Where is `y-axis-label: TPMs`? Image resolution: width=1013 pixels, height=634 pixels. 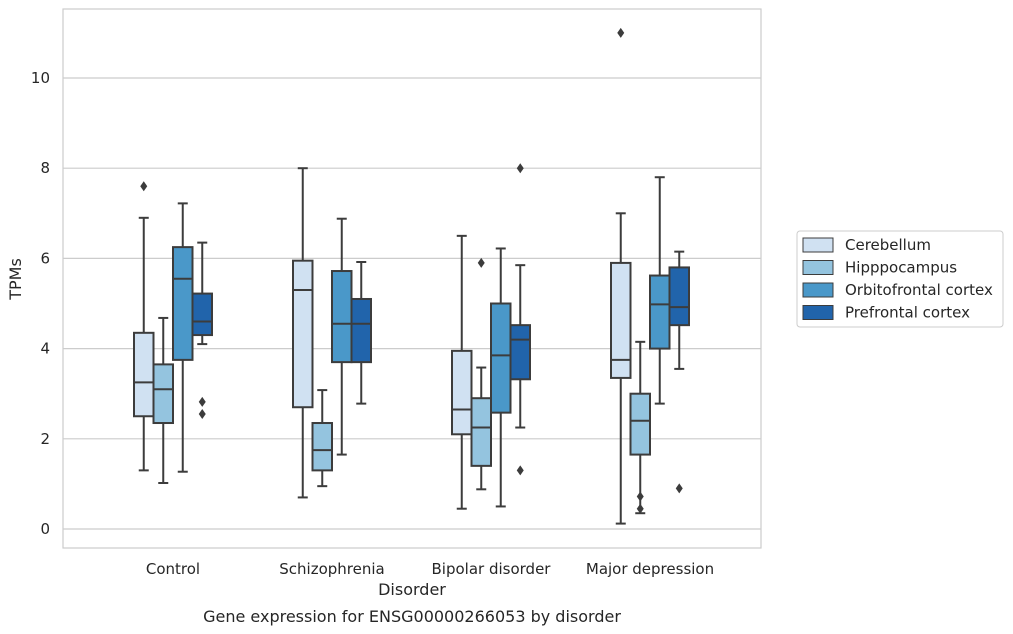
y-axis-label: TPMs is located at coordinates (15, 279).